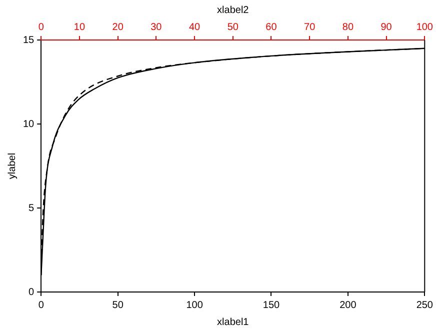  What do you see at coordinates (233, 27) in the screenshot?
I see `x2-tick-label: 50` at bounding box center [233, 27].